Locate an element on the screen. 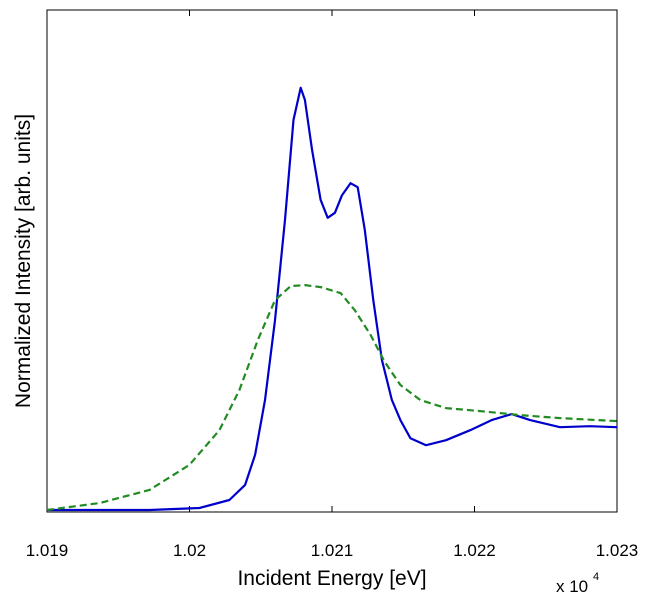 This screenshot has width=645, height=596. x-tick-label: 1.022 is located at coordinates (474, 550).